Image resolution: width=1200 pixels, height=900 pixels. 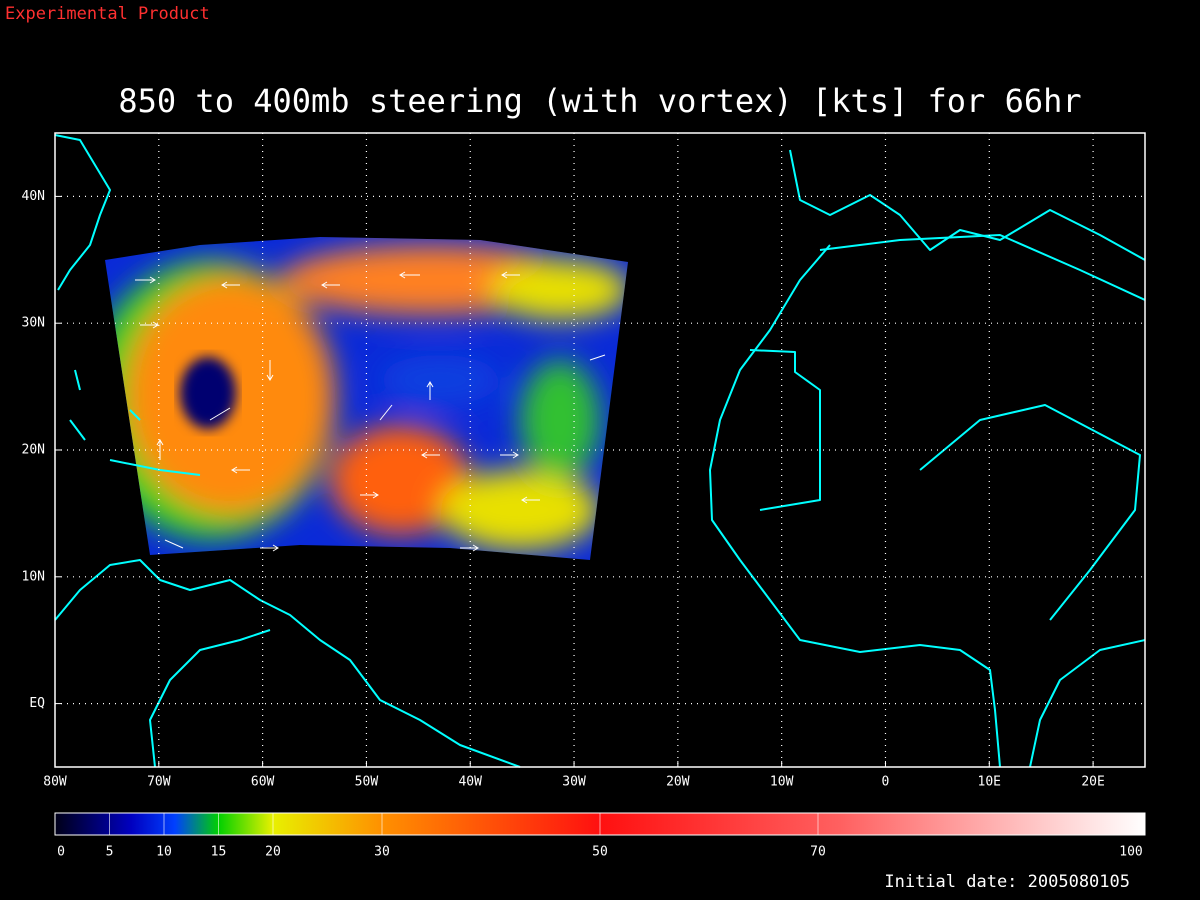 I want to click on y-tick-label: 40N, so click(x=33, y=196).